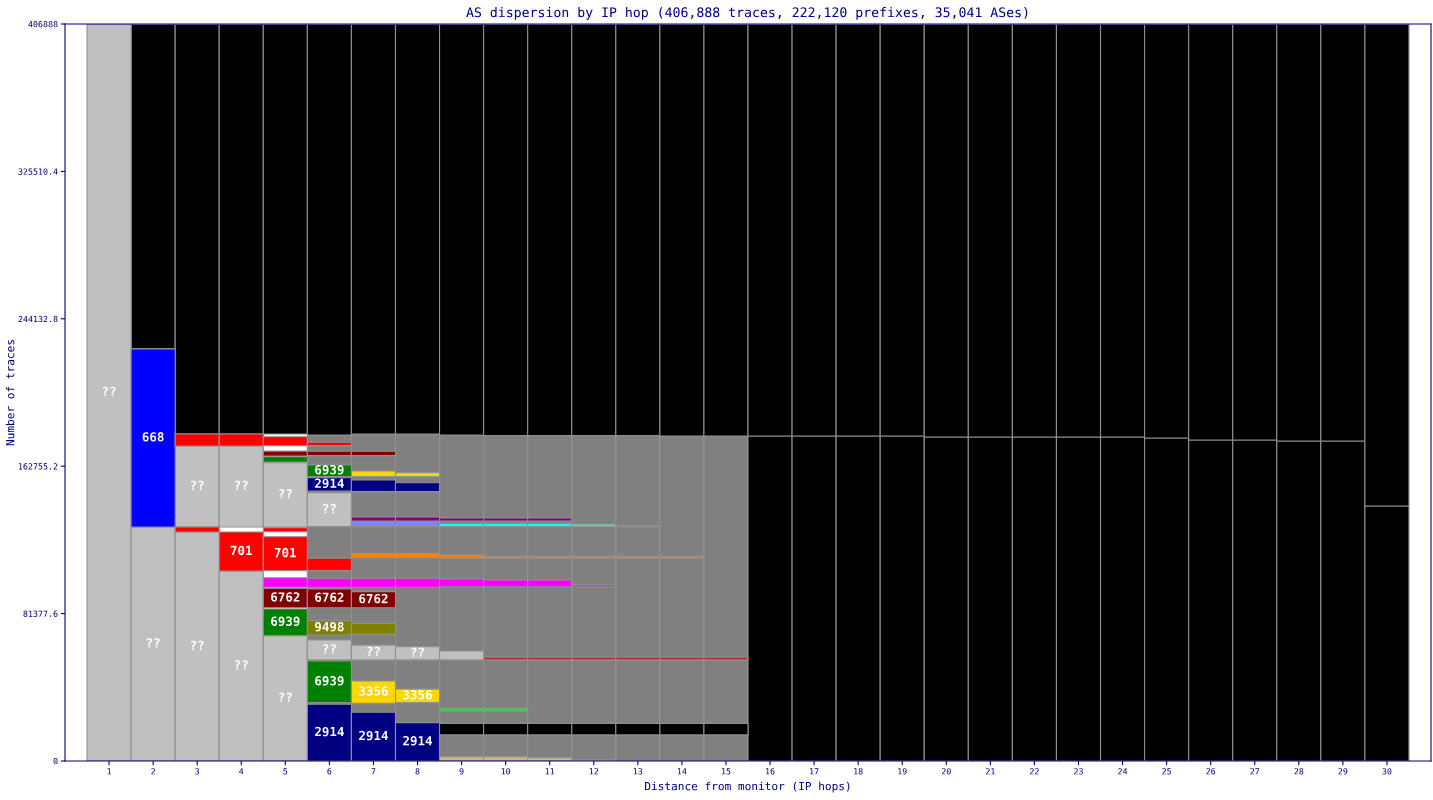 The image size is (1433, 800). What do you see at coordinates (55, 761) in the screenshot?
I see `y-tick-label: 0` at bounding box center [55, 761].